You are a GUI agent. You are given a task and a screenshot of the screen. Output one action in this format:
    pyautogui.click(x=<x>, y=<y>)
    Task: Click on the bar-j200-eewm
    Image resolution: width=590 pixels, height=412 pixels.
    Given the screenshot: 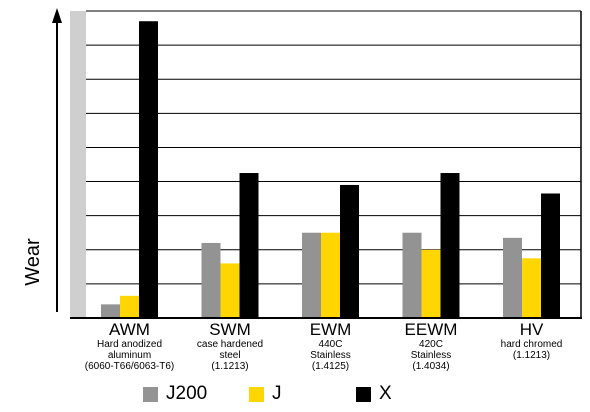 What is the action you would take?
    pyautogui.click(x=412, y=275)
    